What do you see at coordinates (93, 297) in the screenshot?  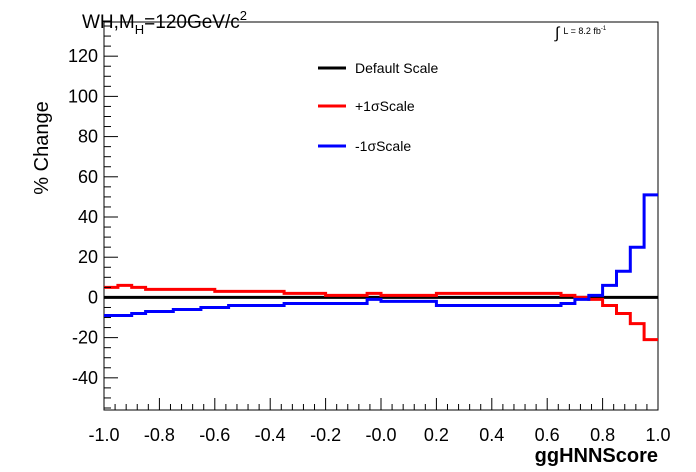 I see `y-tick-label-2: 0` at bounding box center [93, 297].